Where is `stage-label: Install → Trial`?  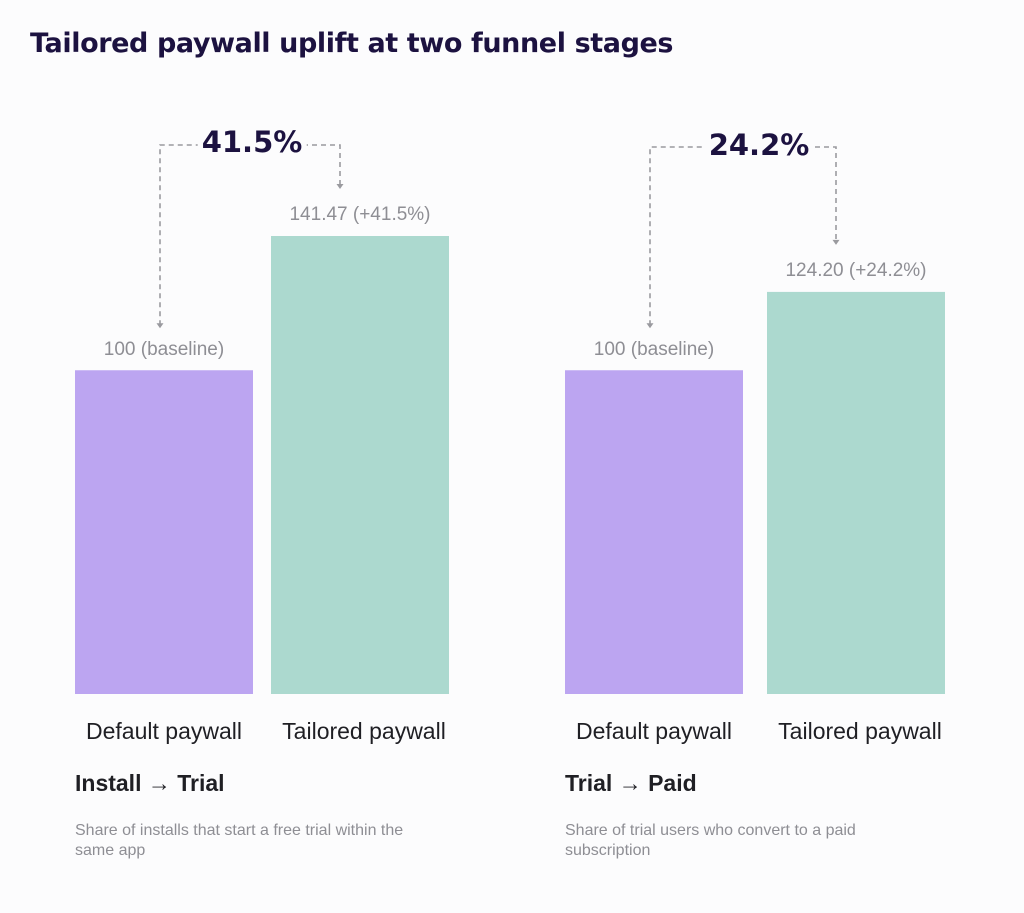 stage-label: Install → Trial is located at coordinates (150, 783).